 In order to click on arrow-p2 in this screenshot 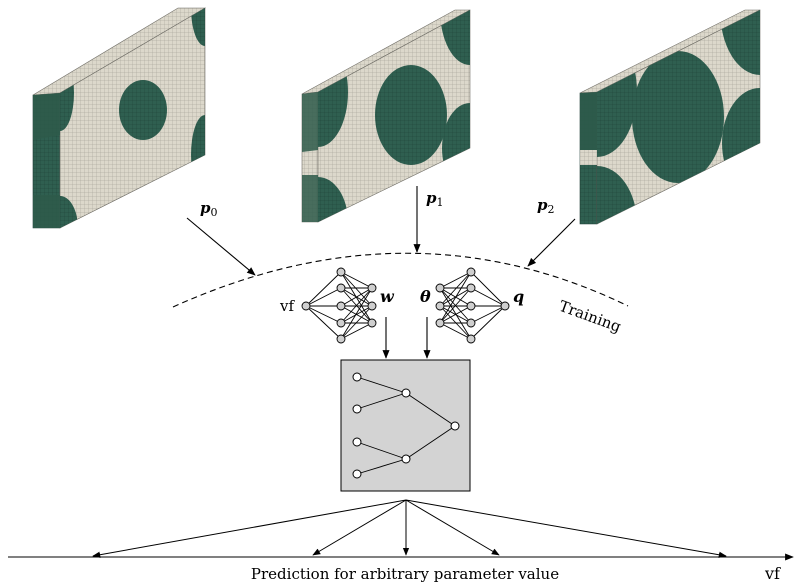, I will do `click(551, 242)`.